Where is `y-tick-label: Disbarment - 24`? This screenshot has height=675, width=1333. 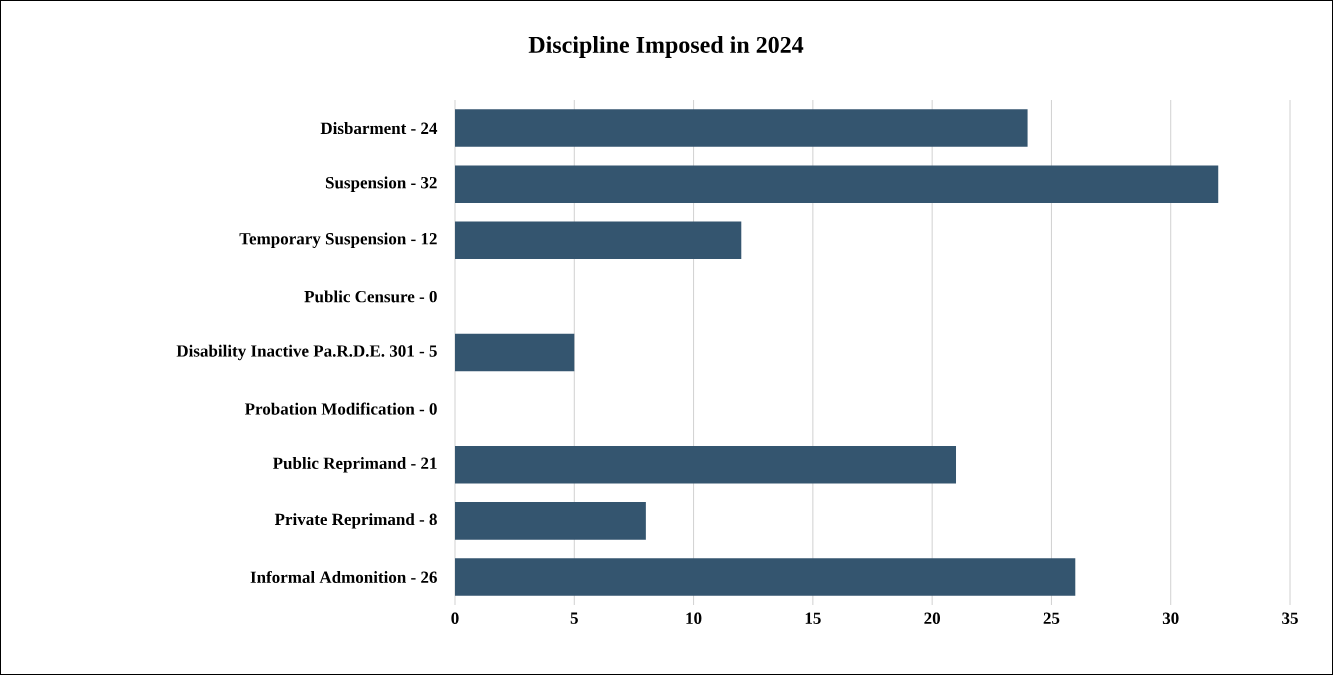
y-tick-label: Disbarment - 24 is located at coordinates (379, 128).